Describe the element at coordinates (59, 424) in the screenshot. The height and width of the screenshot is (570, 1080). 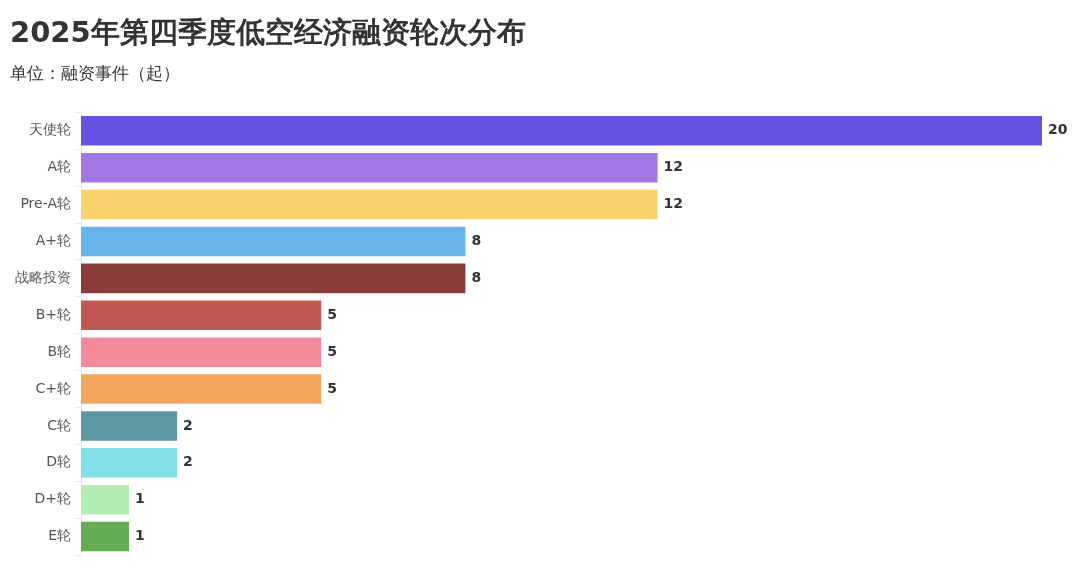
I see `y-tick-label: C轮` at that location.